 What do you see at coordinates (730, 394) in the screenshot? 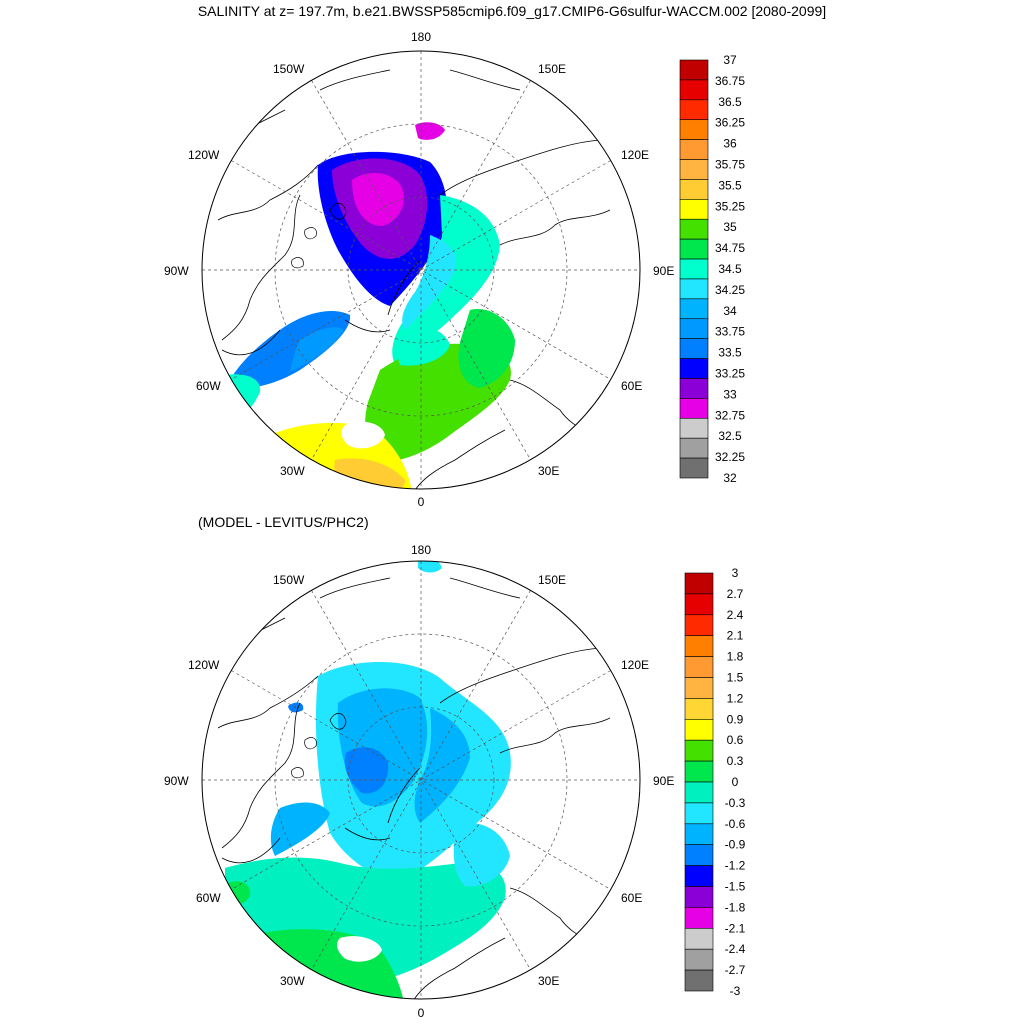
I see `salinity-colorbar-label: 33` at bounding box center [730, 394].